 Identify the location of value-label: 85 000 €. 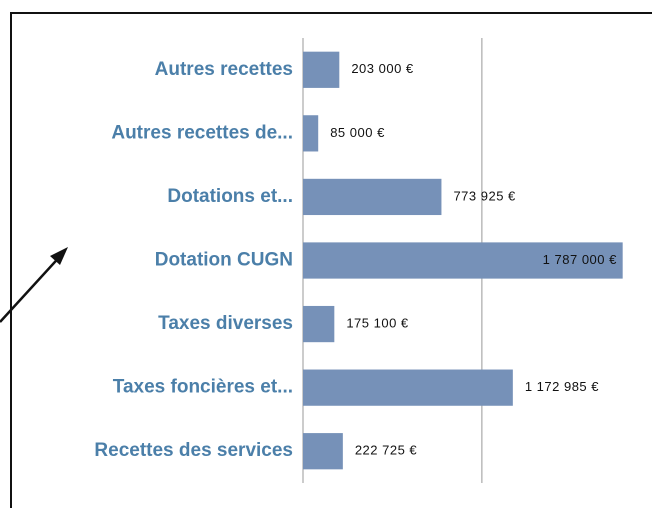
(357, 132).